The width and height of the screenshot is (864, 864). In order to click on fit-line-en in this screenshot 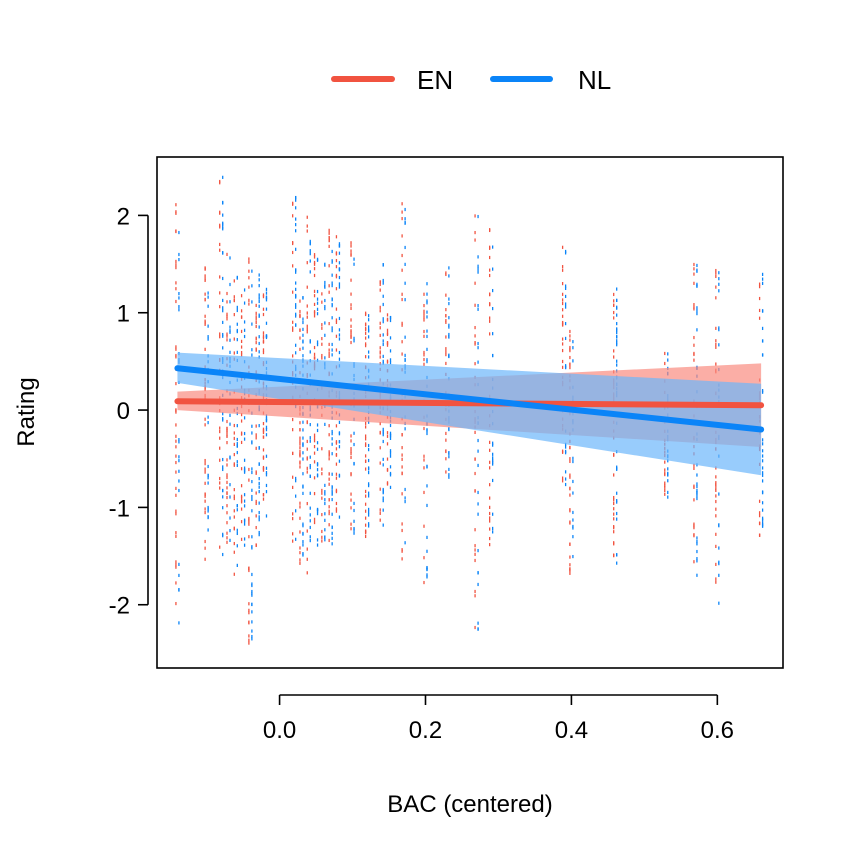, I will do `click(469, 403)`.